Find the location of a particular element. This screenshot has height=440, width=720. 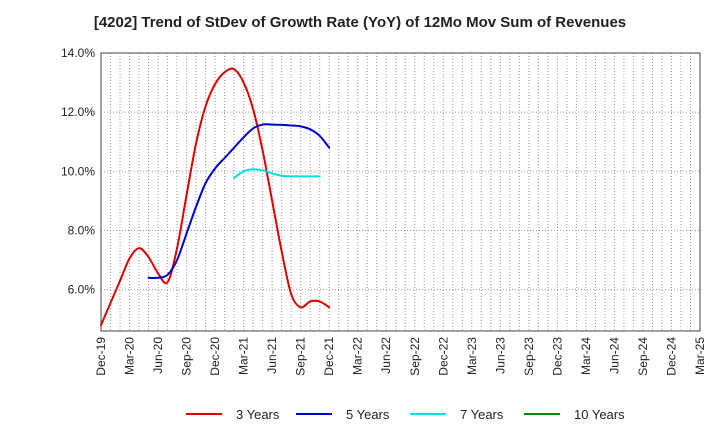

y-tick-label: 6.0% is located at coordinates (82, 290).